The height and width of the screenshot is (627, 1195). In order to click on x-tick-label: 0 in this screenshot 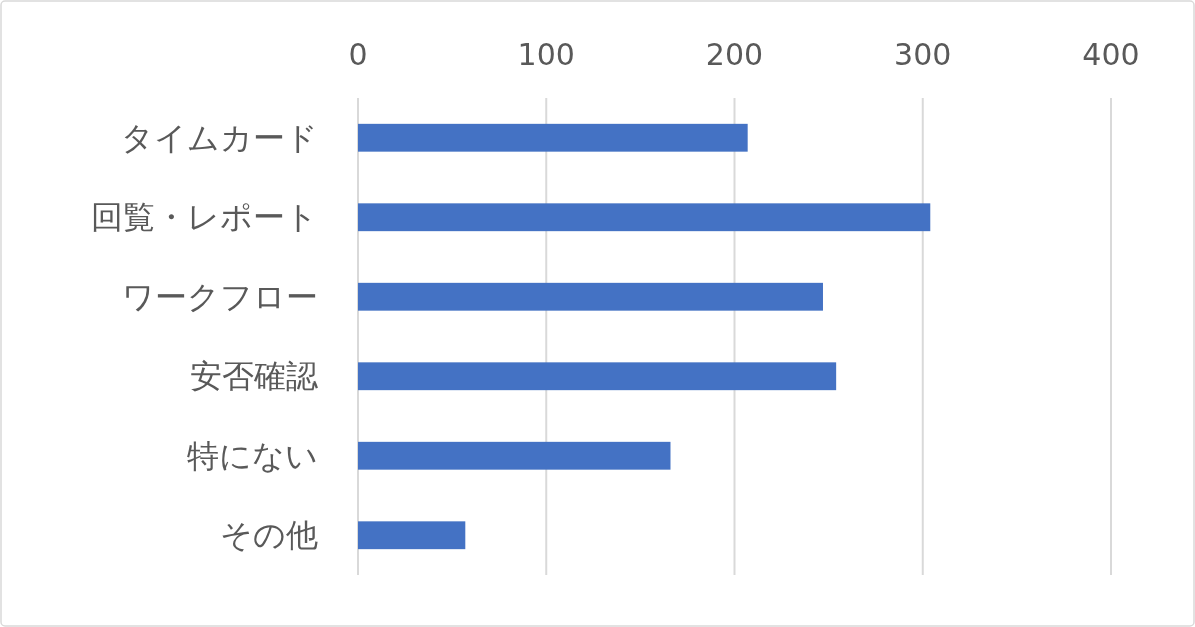, I will do `click(358, 54)`.